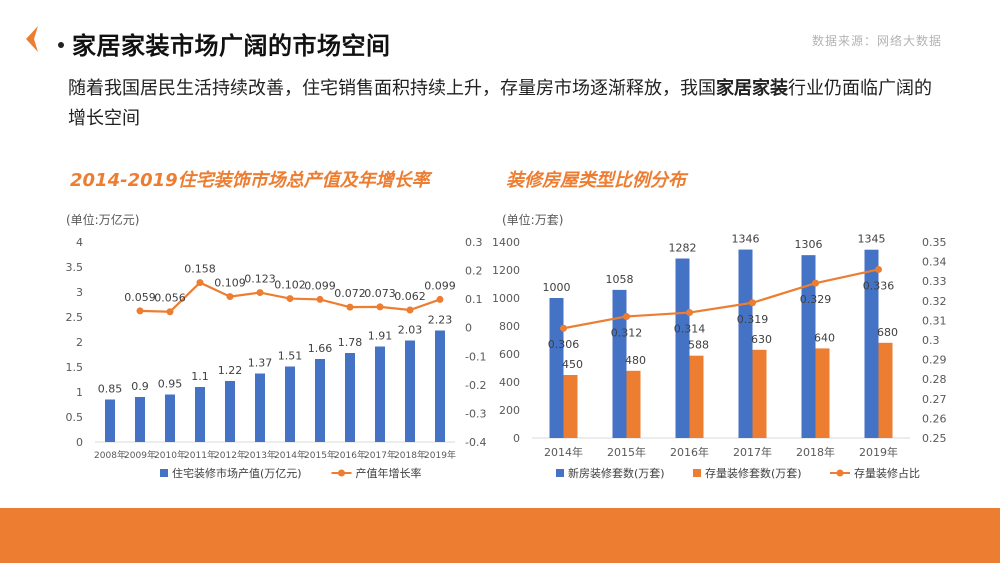  Describe the element at coordinates (260, 279) in the screenshot. I see `chart1-line-label: 0.123` at that location.